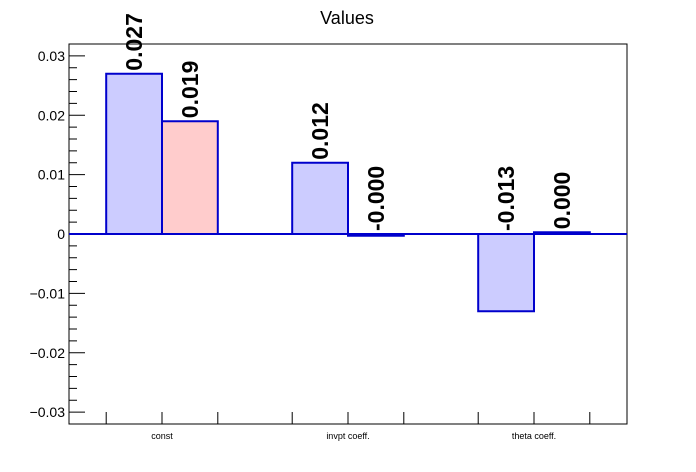  What do you see at coordinates (347, 436) in the screenshot?
I see `x-category-label: invpt coeff.` at bounding box center [347, 436].